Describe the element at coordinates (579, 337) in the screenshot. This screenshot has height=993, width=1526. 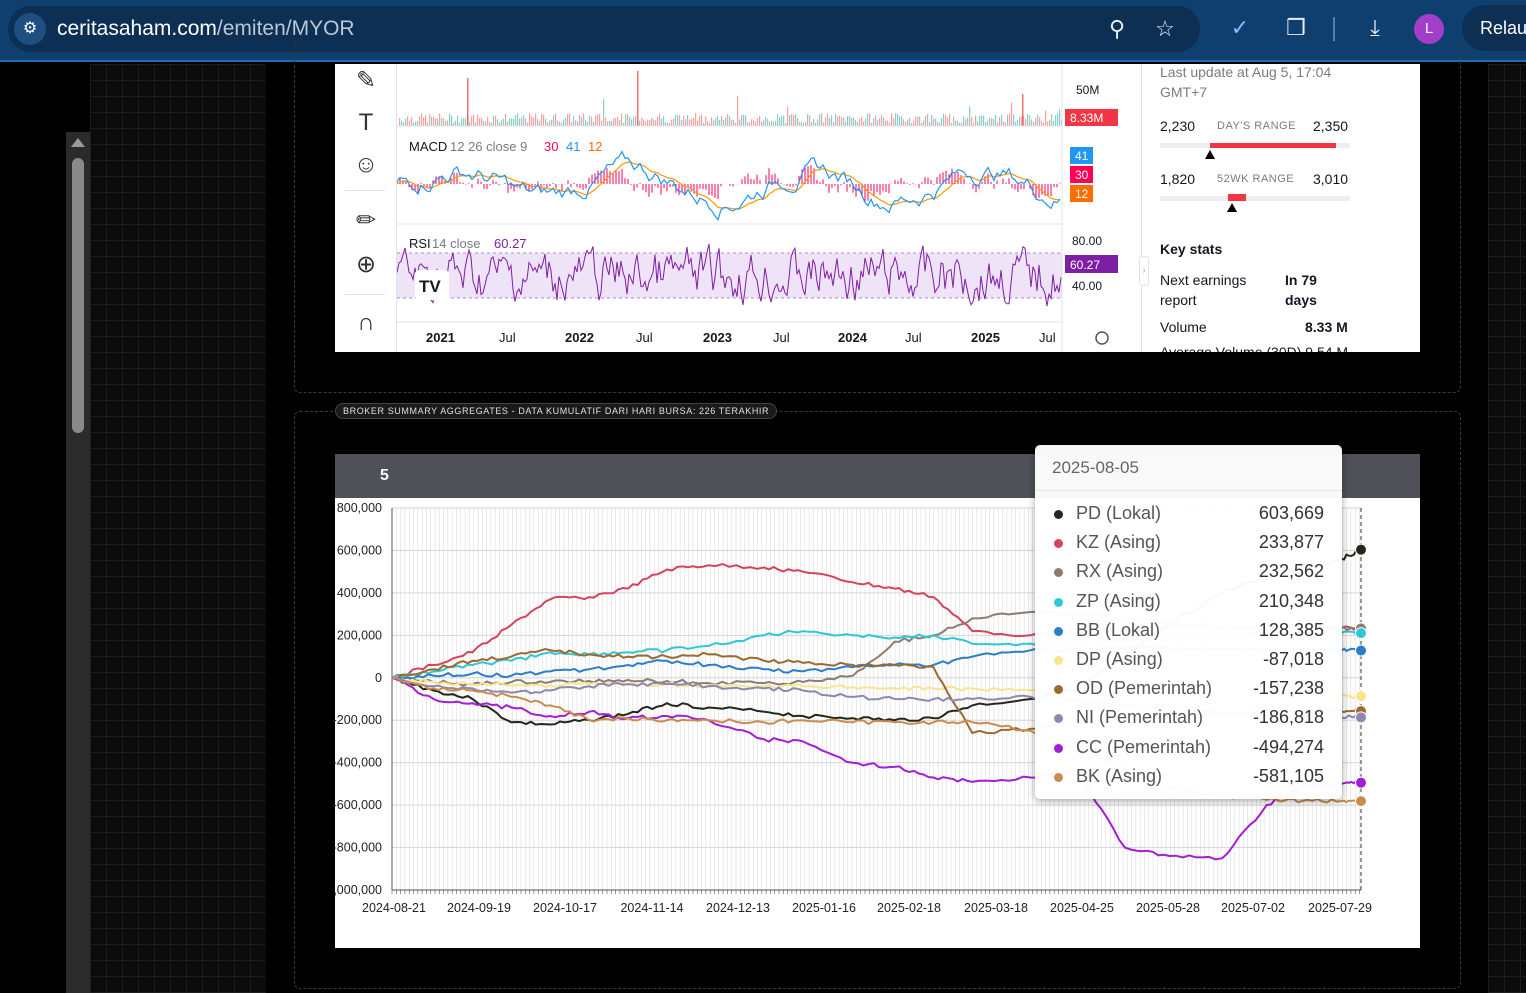
I see `time-label: 2022` at that location.